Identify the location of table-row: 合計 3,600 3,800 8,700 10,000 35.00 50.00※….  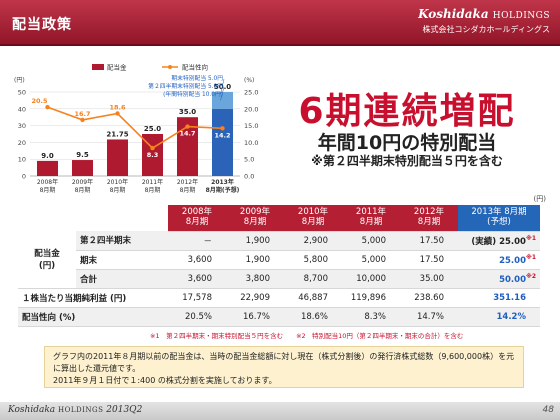
(279, 279).